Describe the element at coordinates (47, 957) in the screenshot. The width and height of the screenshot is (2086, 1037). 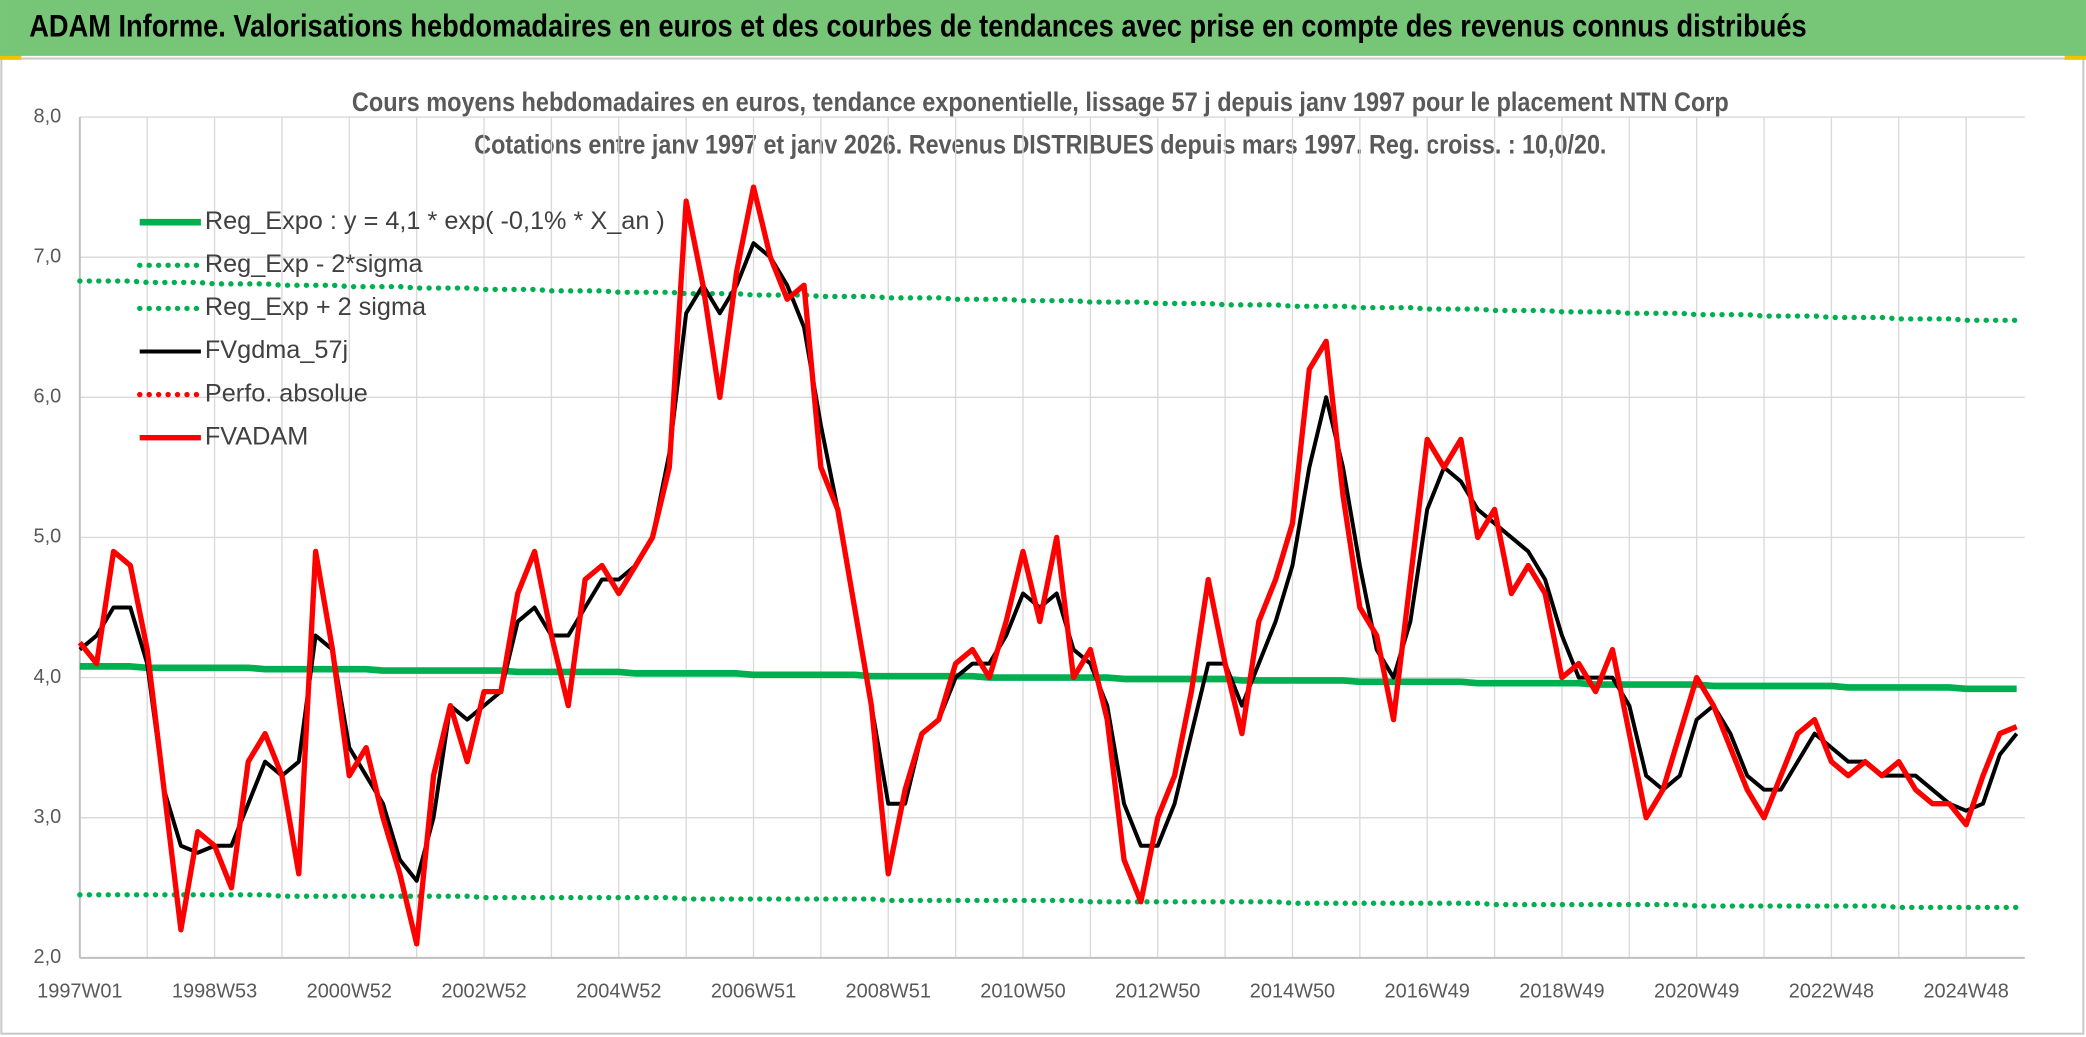
I see `y-tick-label: 2,0` at that location.